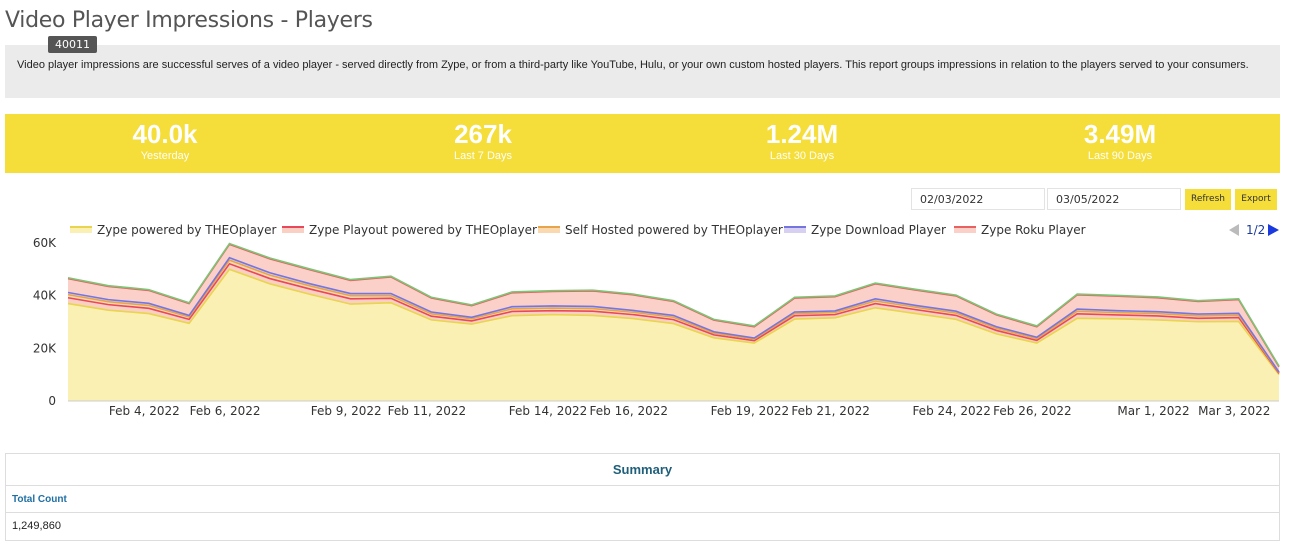 The image size is (1293, 549). What do you see at coordinates (423, 230) in the screenshot?
I see `legend-item-label: Zype Playout powered by THEOplayer` at bounding box center [423, 230].